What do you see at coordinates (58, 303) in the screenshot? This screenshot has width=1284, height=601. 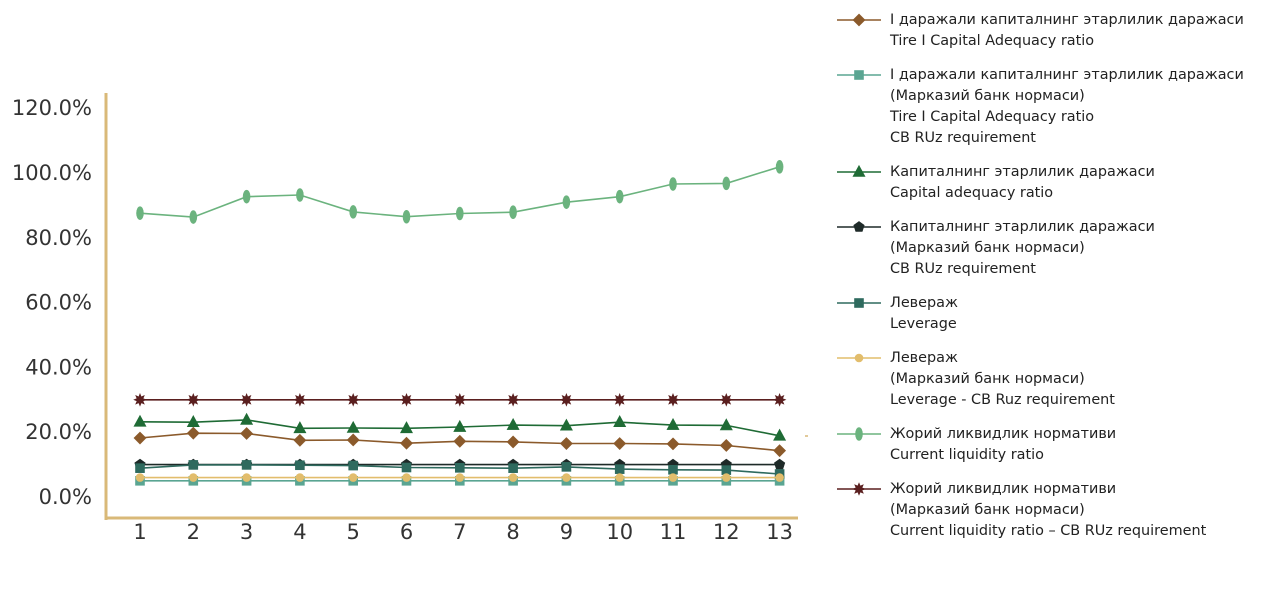 I see `y-tick-label: 60.0%` at bounding box center [58, 303].